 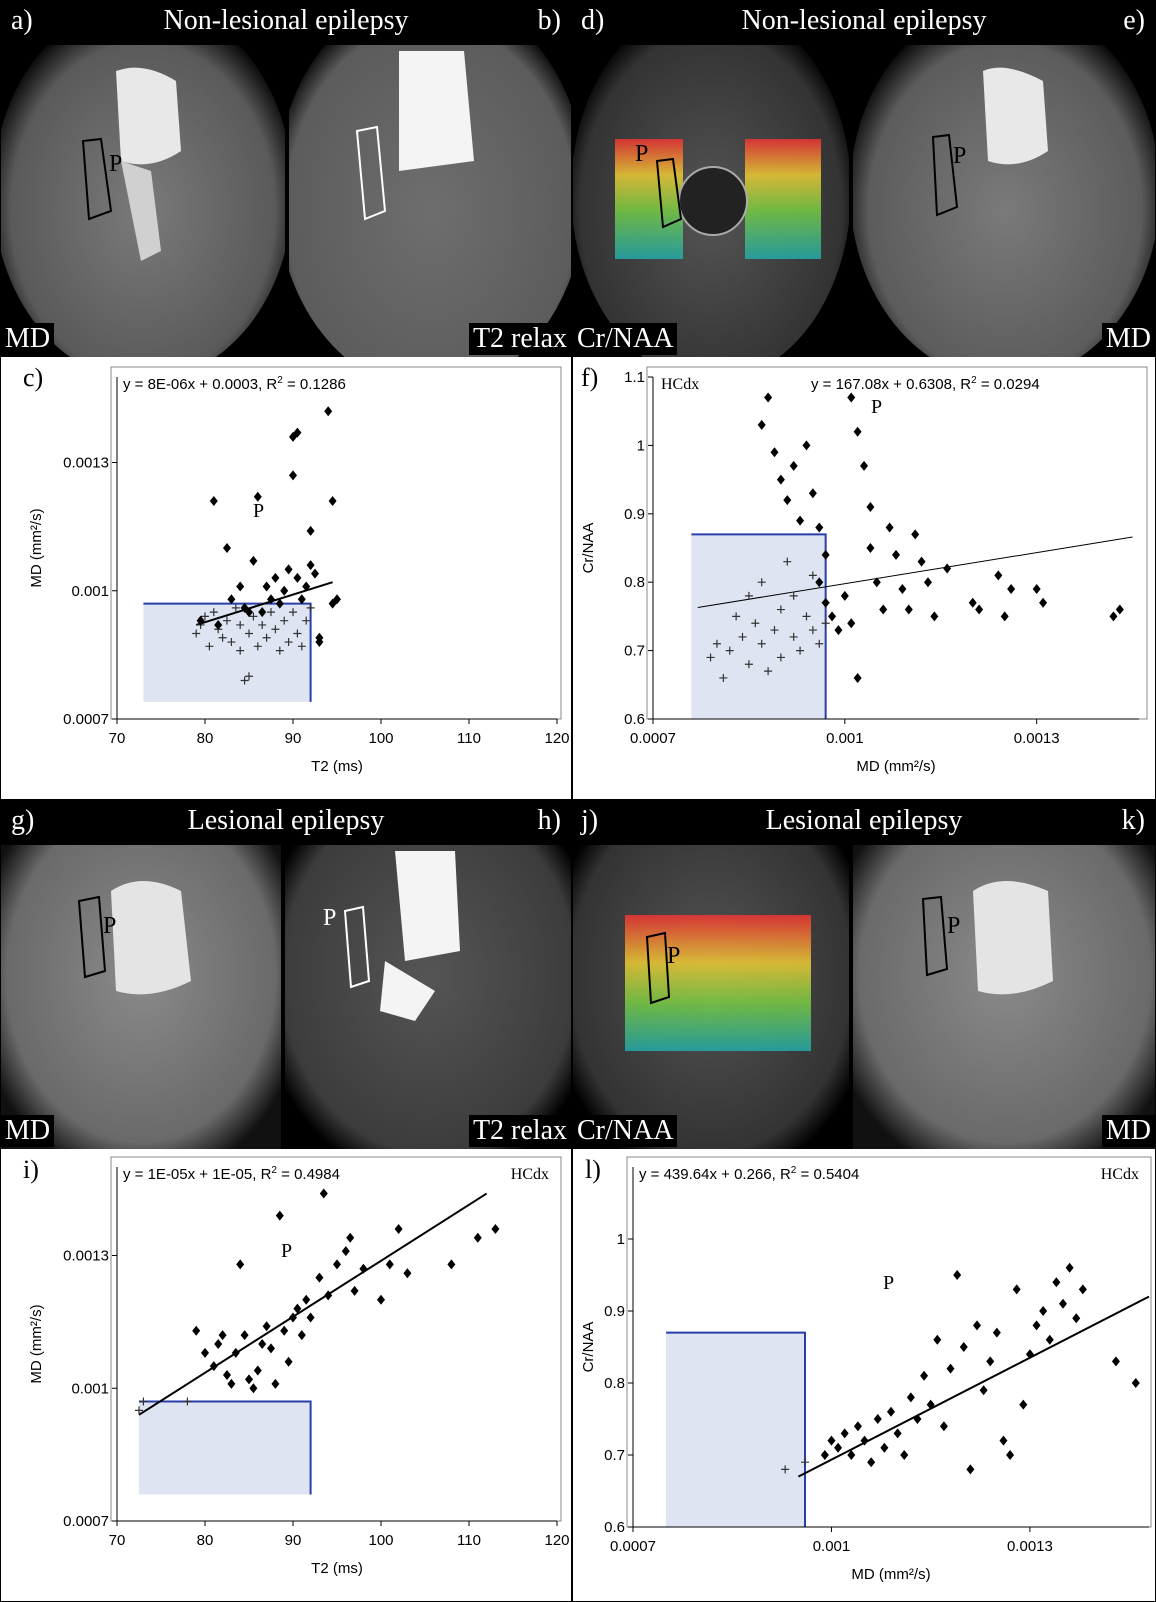 I want to click on y-axis-label: MD (mm²/s), so click(x=36, y=1343).